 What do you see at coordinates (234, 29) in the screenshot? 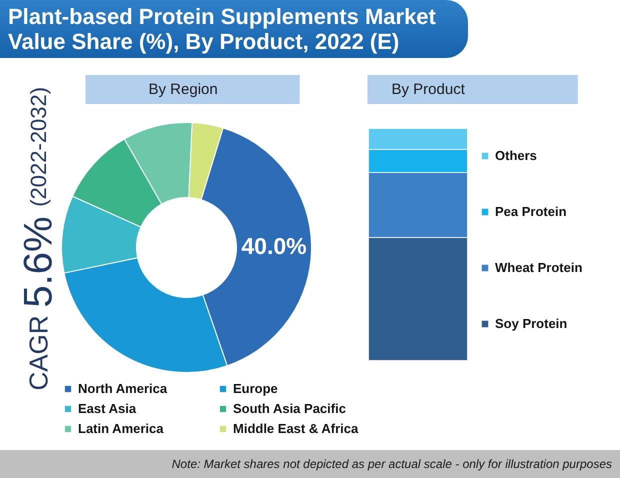
I see `chart-title: Plant-based Protein Supplements Market Value Share (%), By Product, 2022 (E)` at bounding box center [234, 29].